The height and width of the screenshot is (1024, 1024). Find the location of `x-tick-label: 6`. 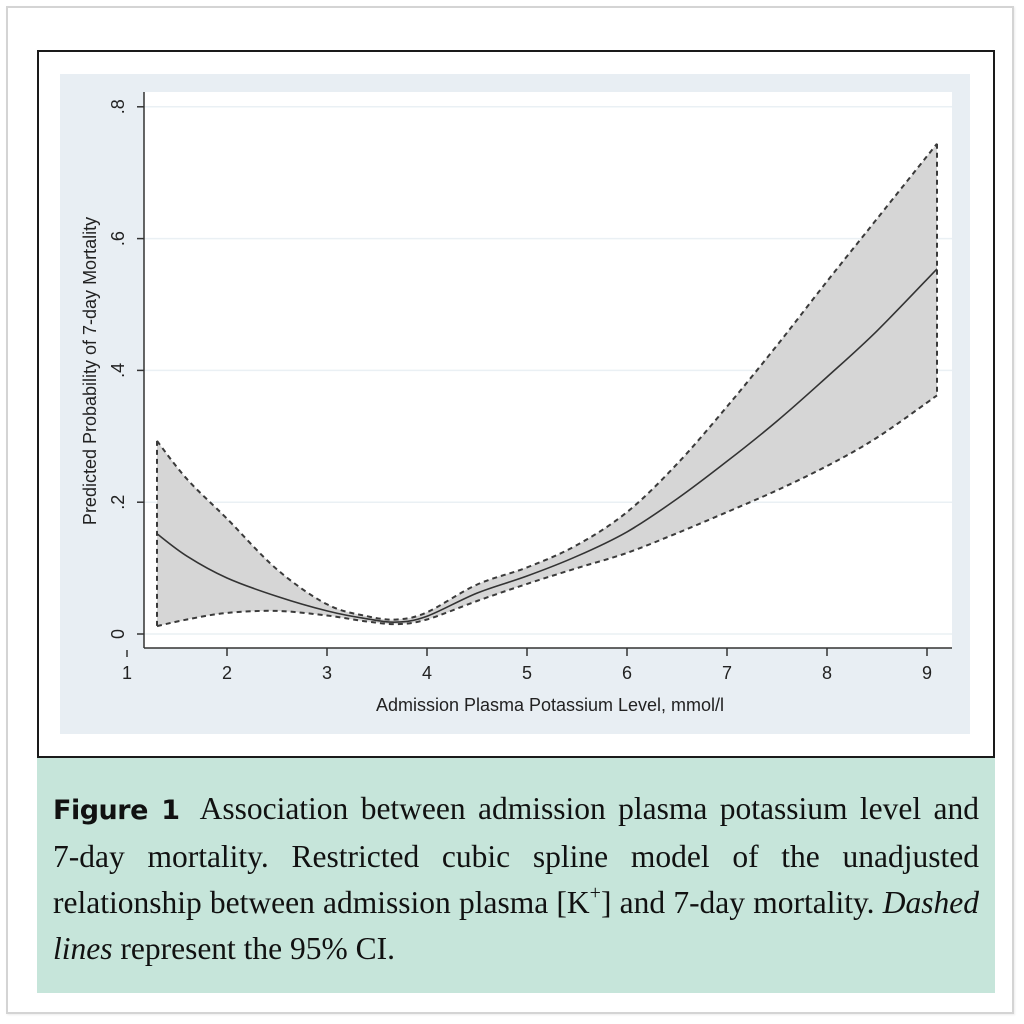

x-tick-label: 6 is located at coordinates (627, 673).